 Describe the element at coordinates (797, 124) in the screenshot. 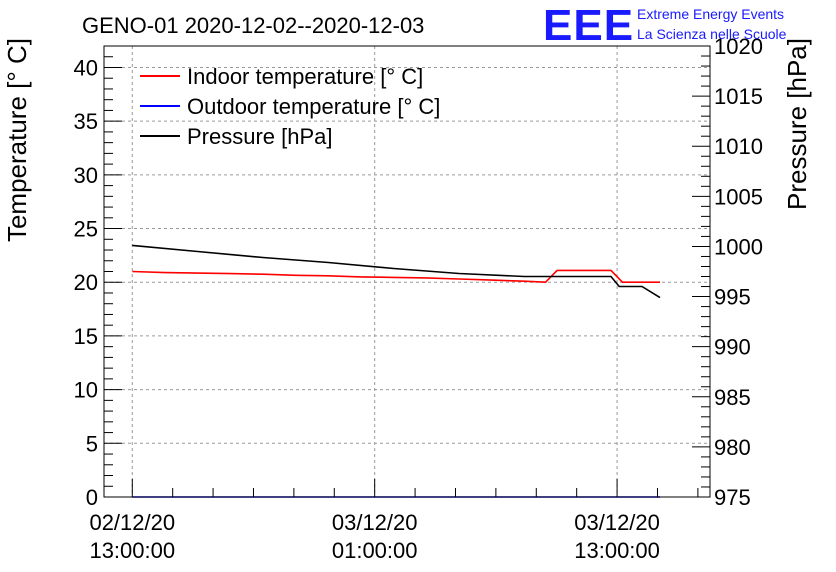

I see `y2-axis-title: Pressure [hPa]` at that location.